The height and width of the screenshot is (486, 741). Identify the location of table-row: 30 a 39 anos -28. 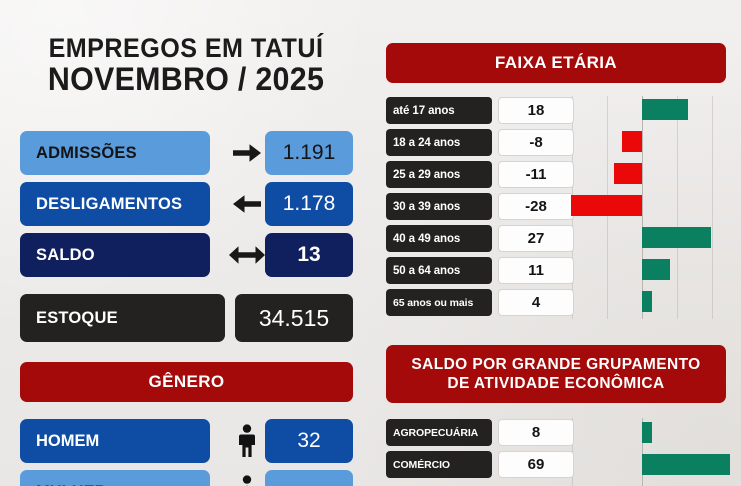
(556, 206).